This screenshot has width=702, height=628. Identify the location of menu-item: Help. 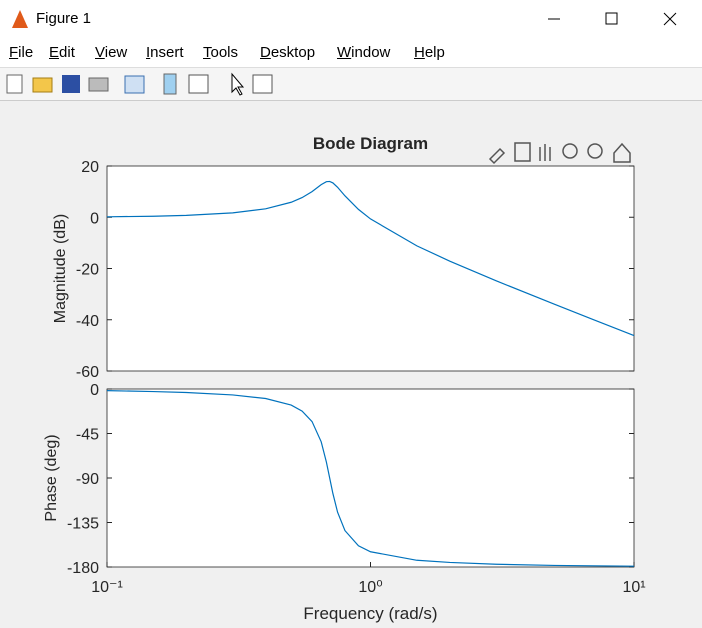
(429, 52).